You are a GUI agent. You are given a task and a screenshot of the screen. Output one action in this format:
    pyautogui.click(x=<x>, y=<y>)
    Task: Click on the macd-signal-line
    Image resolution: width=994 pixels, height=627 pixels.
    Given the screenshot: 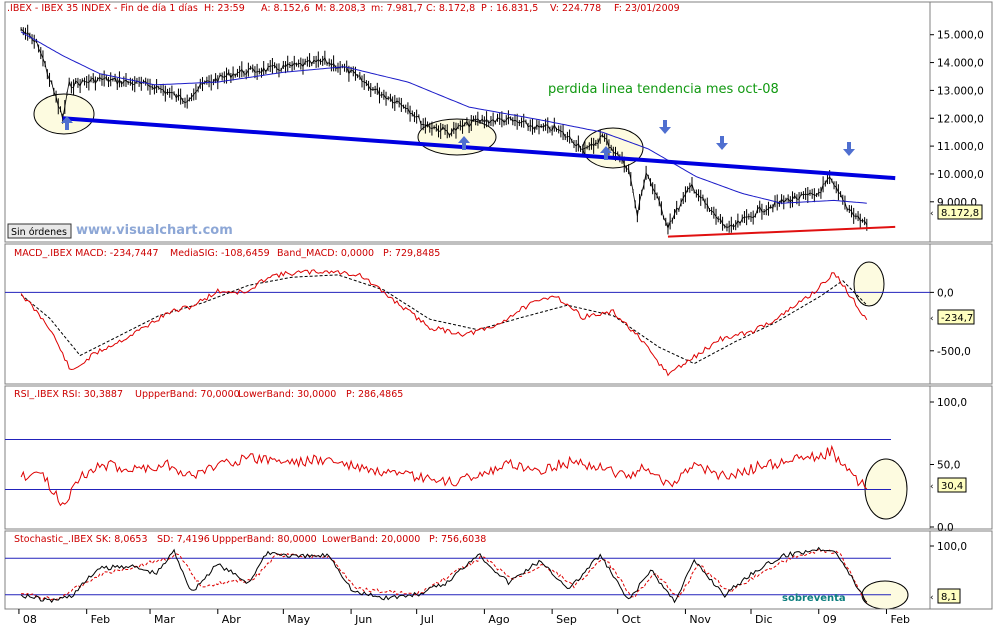 What is the action you would take?
    pyautogui.click(x=444, y=319)
    